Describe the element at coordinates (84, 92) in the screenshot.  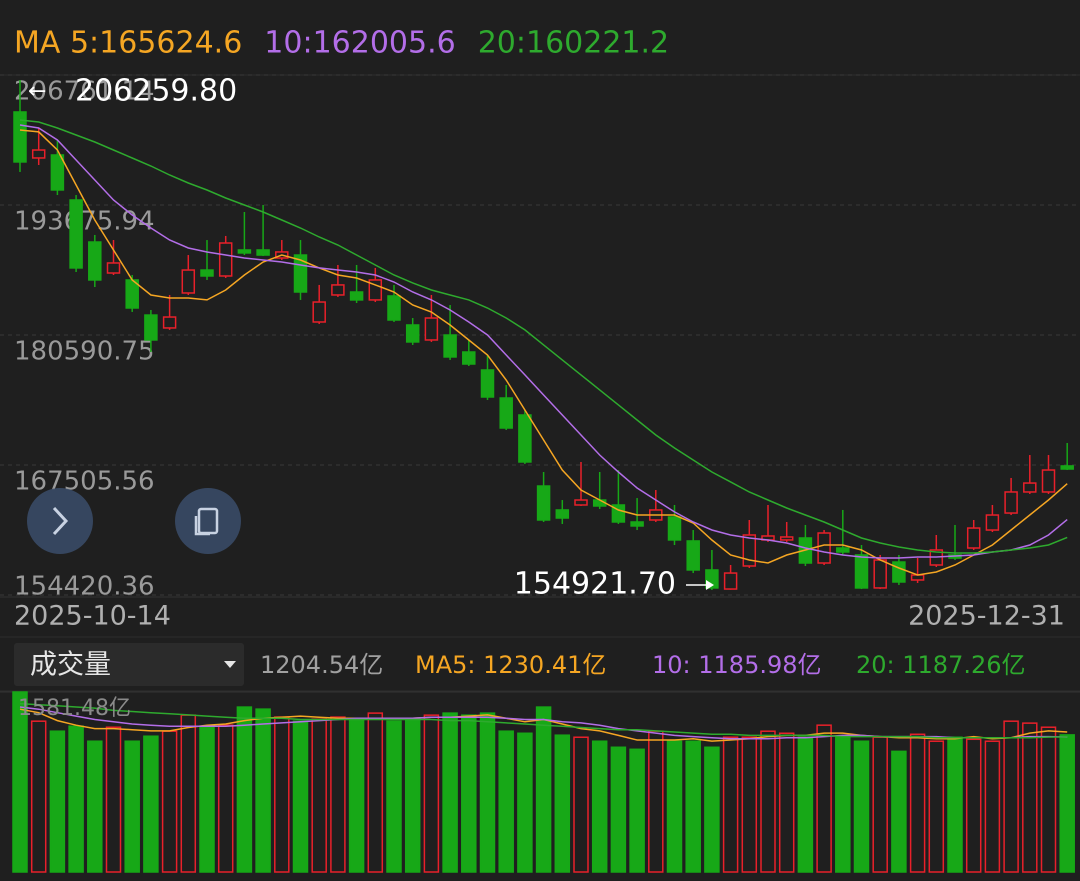
I see `y-tick-label: 206761.14` at that location.